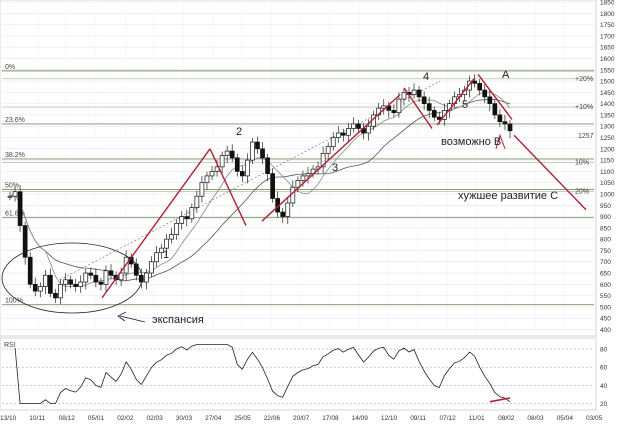  Describe the element at coordinates (607, 14) in the screenshot. I see `y-tick-label: 1800` at that location.